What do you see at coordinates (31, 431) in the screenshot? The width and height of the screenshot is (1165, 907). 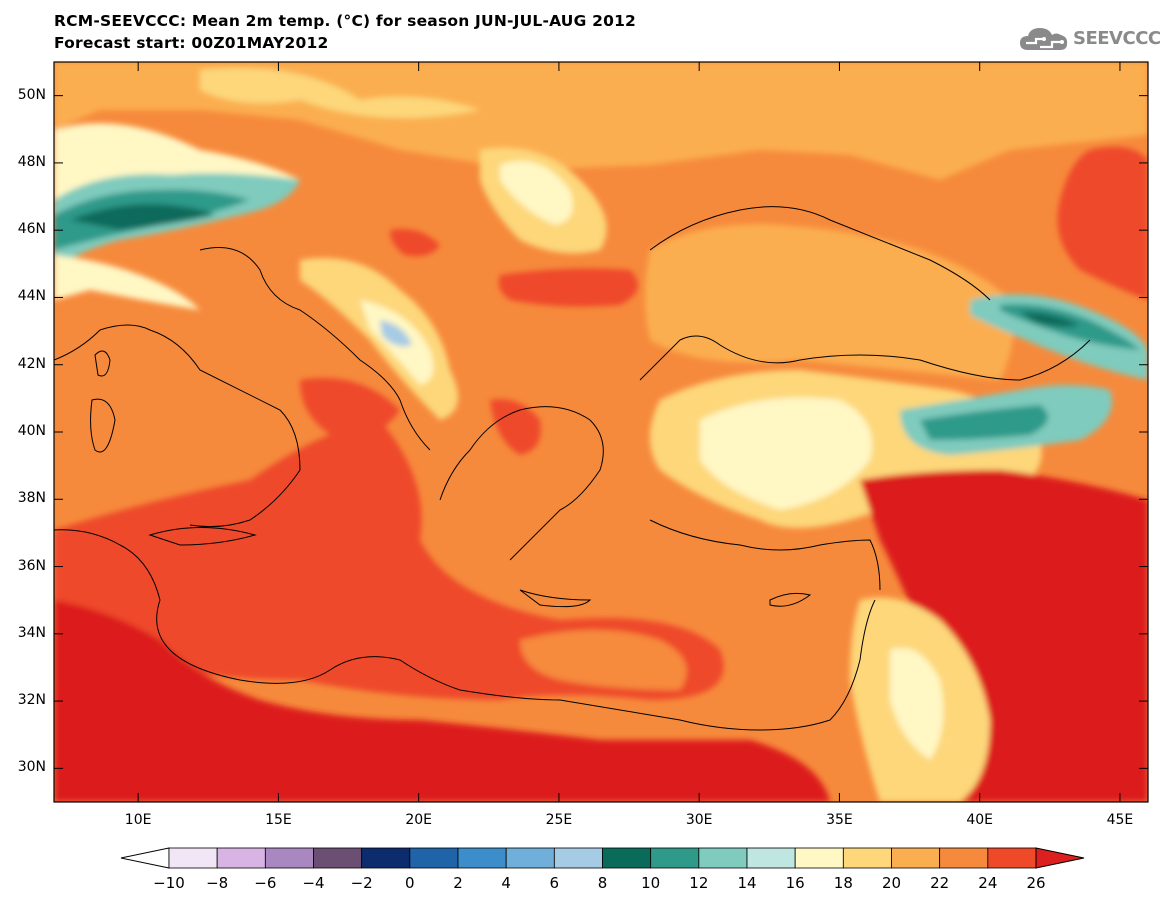 I see `lat-label: 40N` at bounding box center [31, 431].